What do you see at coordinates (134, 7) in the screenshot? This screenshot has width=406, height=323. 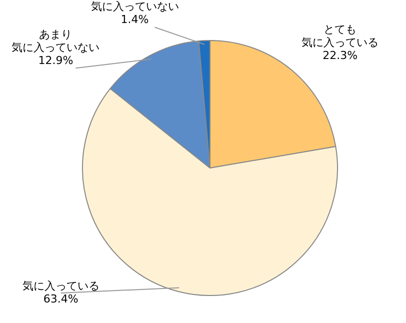 I see `slice-label: 気に入っていない` at bounding box center [134, 7].